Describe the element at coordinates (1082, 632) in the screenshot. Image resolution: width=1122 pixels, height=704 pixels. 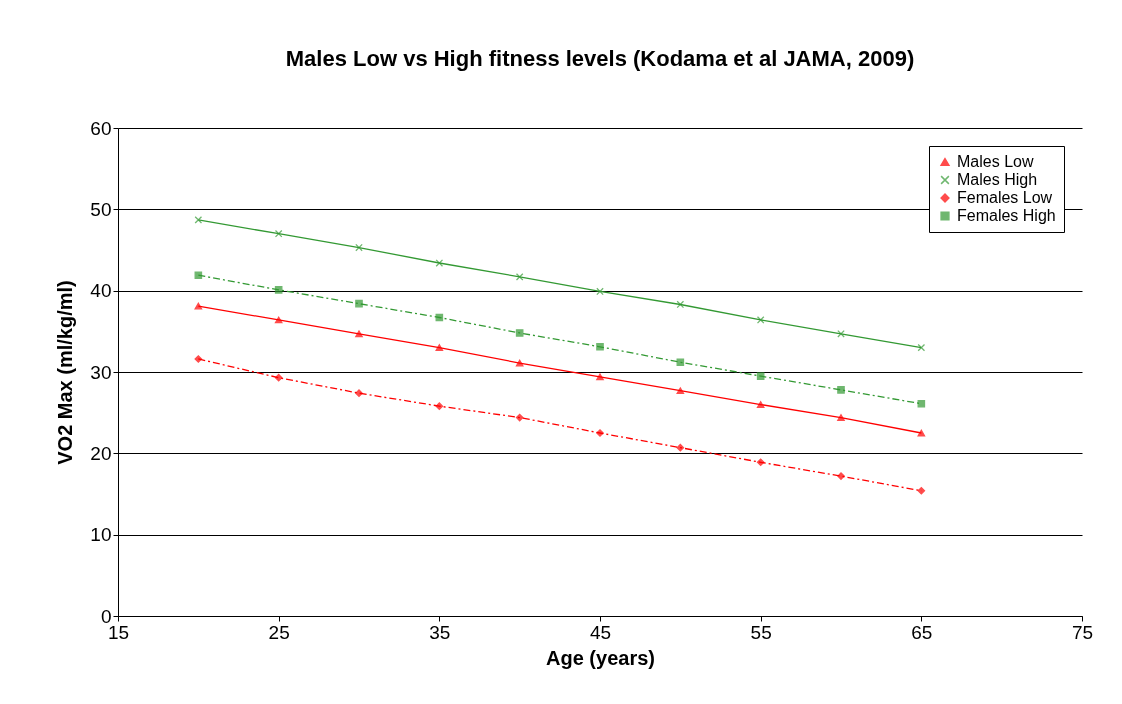
I see `x-tick-label: 75` at that location.